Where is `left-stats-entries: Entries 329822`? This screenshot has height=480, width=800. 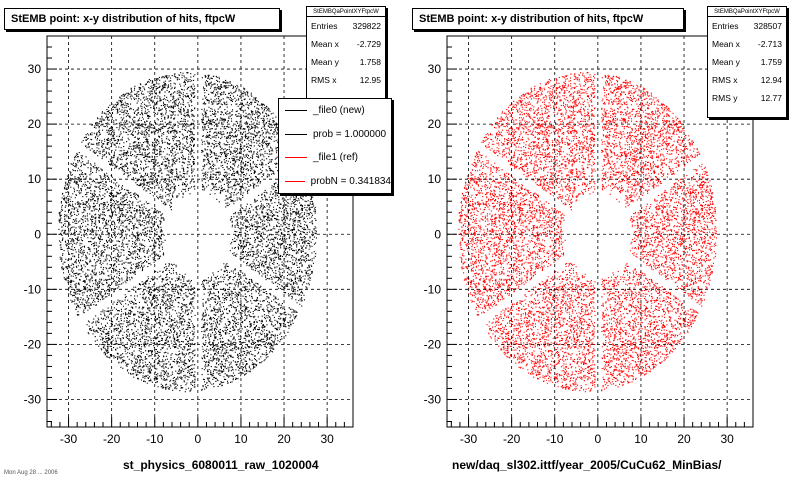 left-stats-entries: Entries 329822 is located at coordinates (346, 26).